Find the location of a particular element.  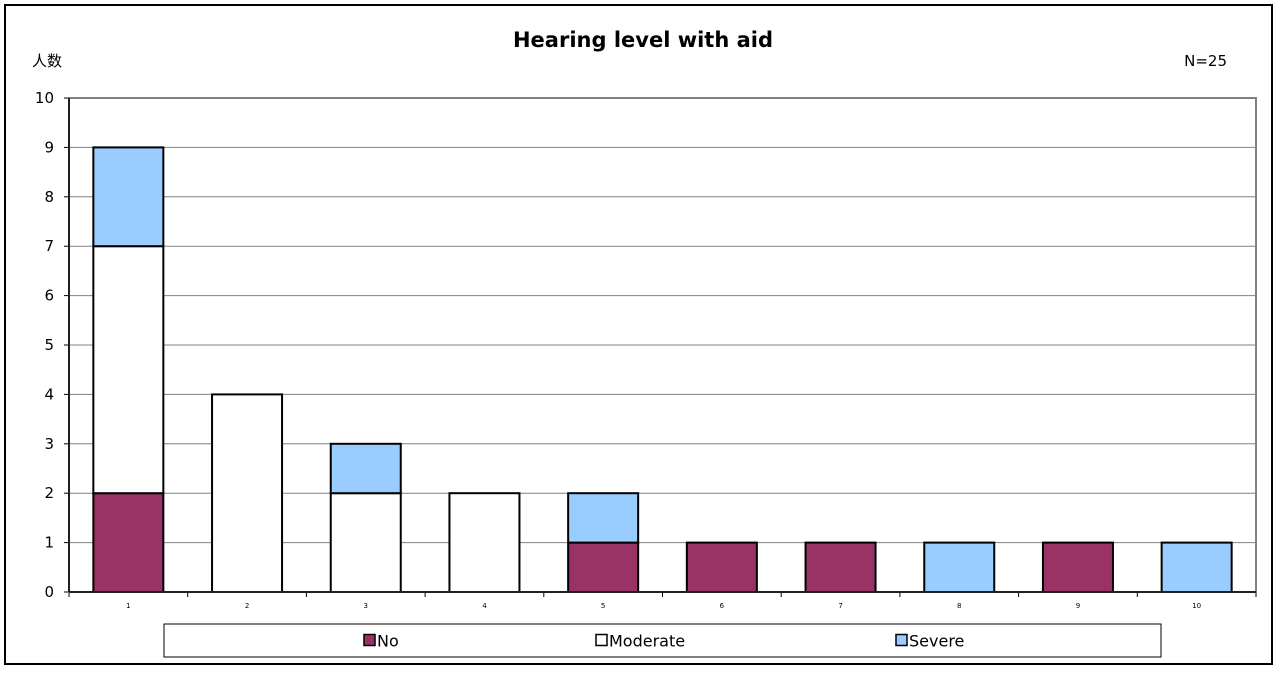

legend-swatch-no is located at coordinates (369, 640).